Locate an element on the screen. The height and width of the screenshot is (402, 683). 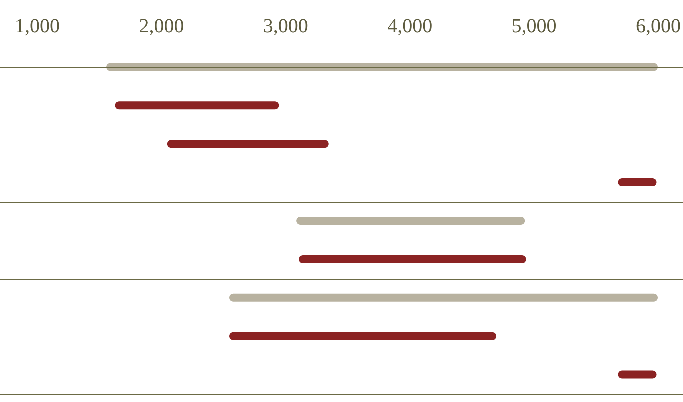
x-tick-label: 4,000 is located at coordinates (410, 27).